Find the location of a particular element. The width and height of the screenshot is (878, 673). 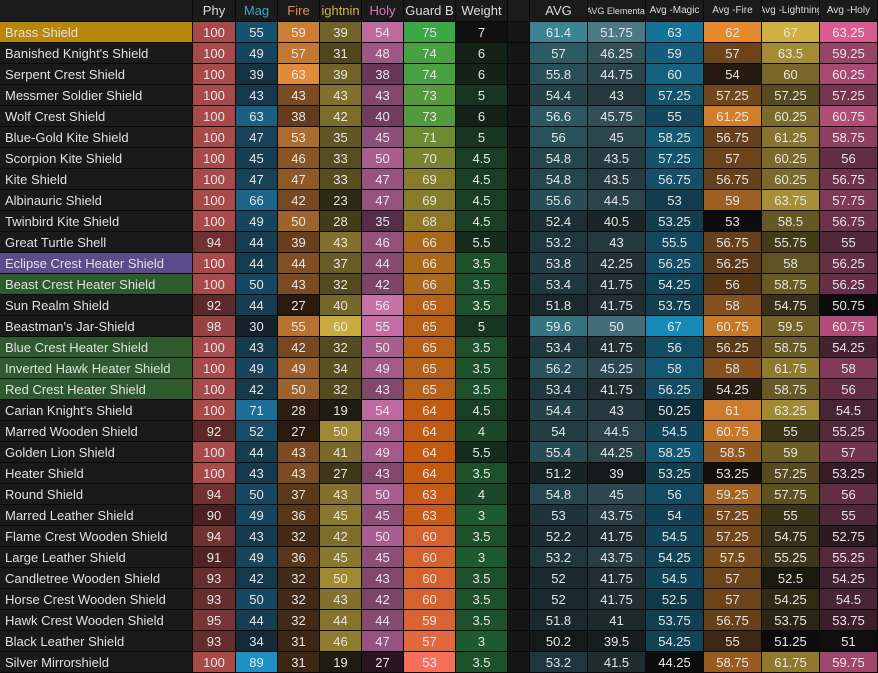

value-cell: 51.75 is located at coordinates (617, 32).